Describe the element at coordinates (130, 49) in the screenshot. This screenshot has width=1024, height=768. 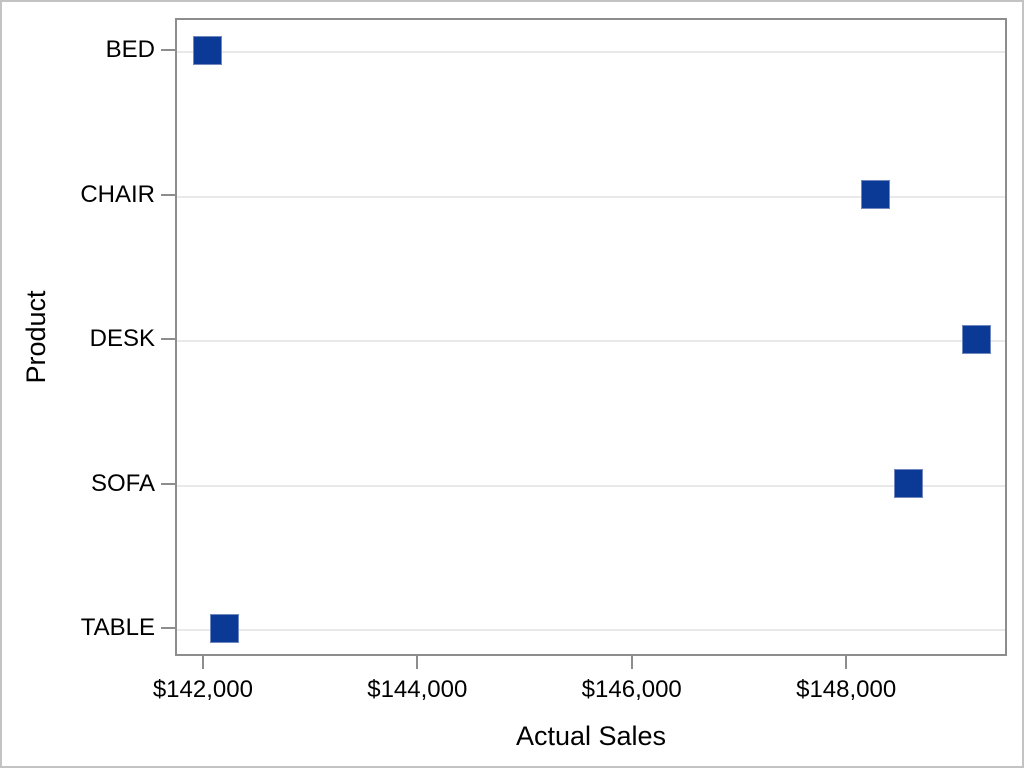
I see `y-category-label: BED` at that location.